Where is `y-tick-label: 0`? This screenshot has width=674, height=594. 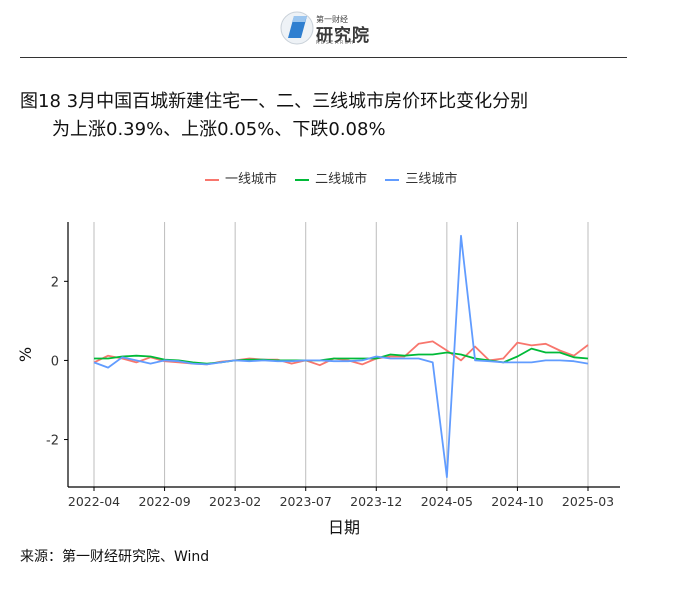
y-tick-label: 0 is located at coordinates (55, 361).